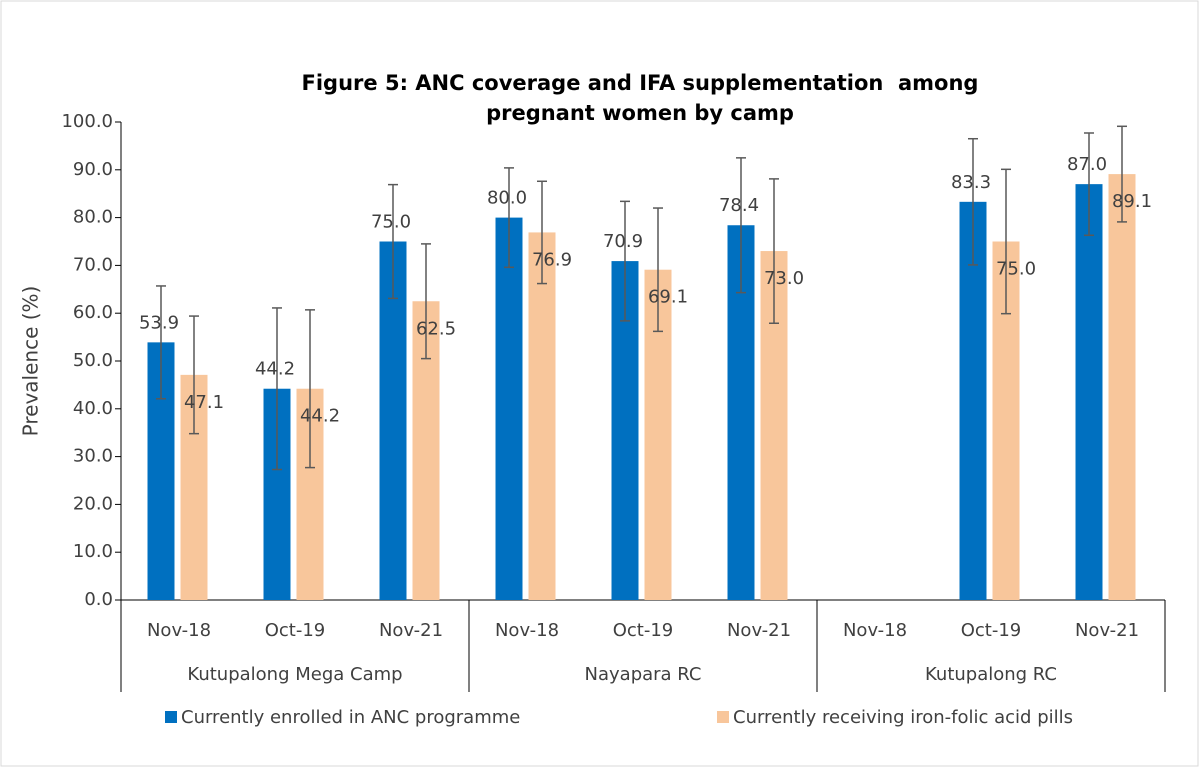  What do you see at coordinates (31, 361) in the screenshot?
I see `y-axis-label: Prevalence (%)` at bounding box center [31, 361].